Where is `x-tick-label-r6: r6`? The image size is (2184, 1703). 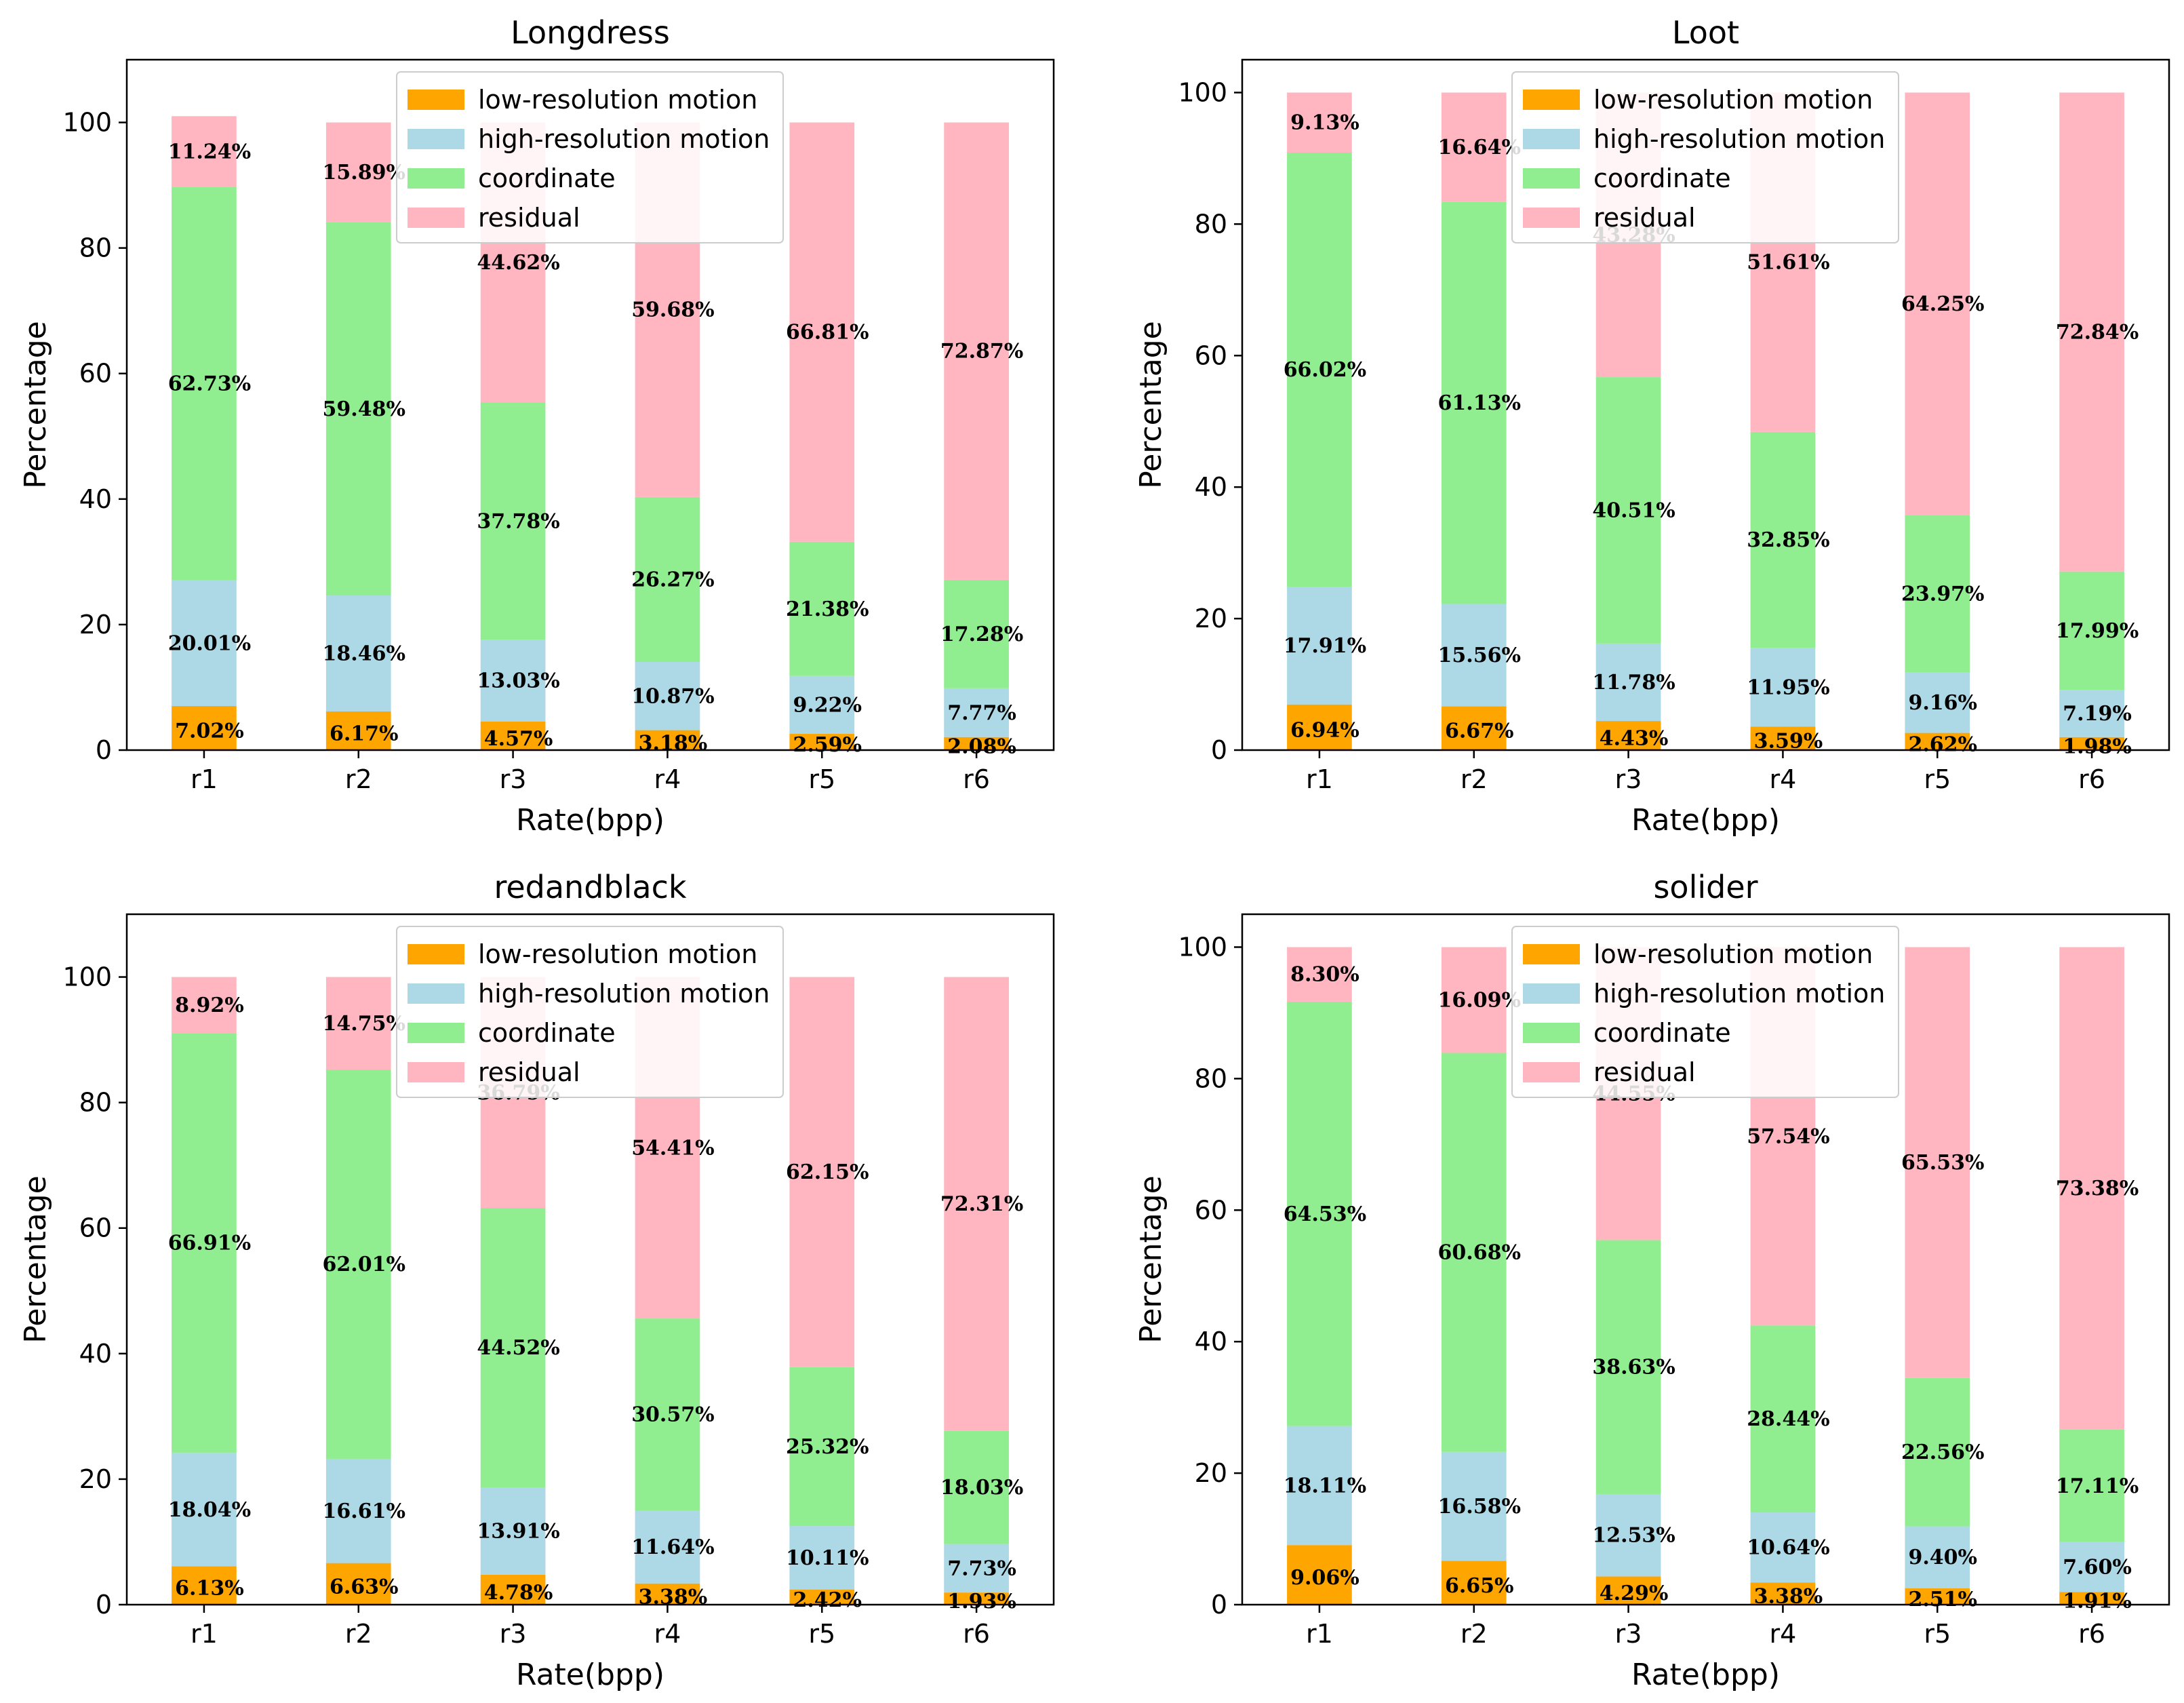 x-tick-label-r6: r6 is located at coordinates (2091, 779).